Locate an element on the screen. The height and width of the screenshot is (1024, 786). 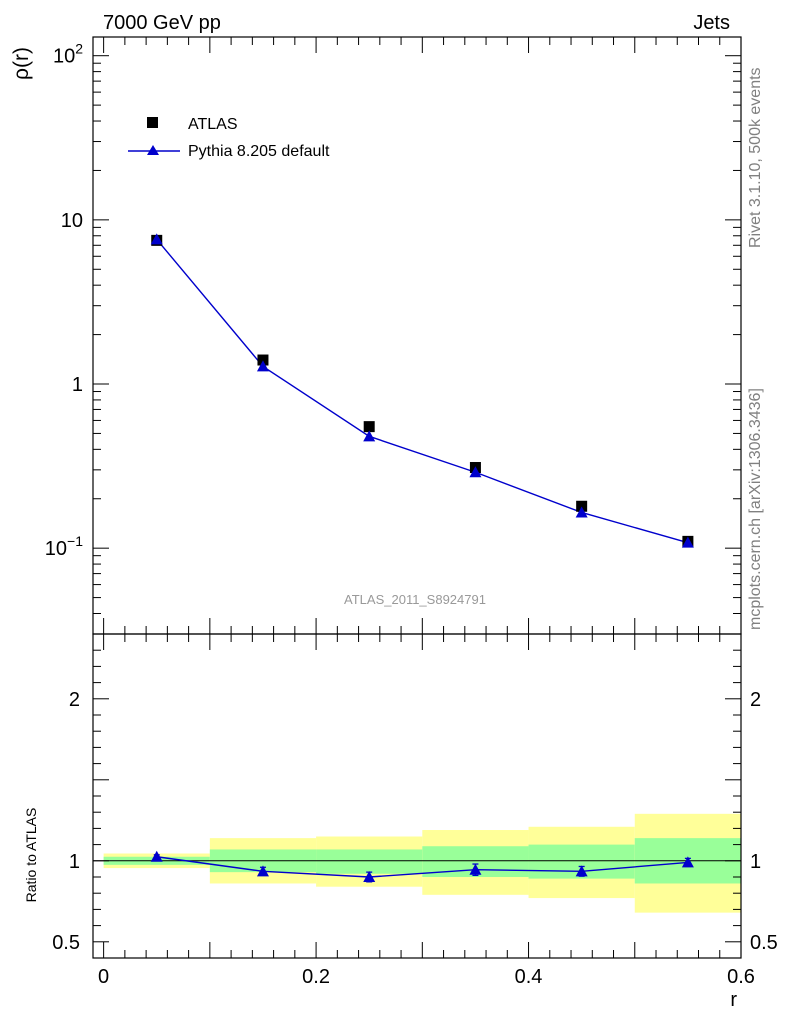
mcplots-source-label: mcplots.cern.ch [arXiv:1306.3436] is located at coordinates (755, 509).